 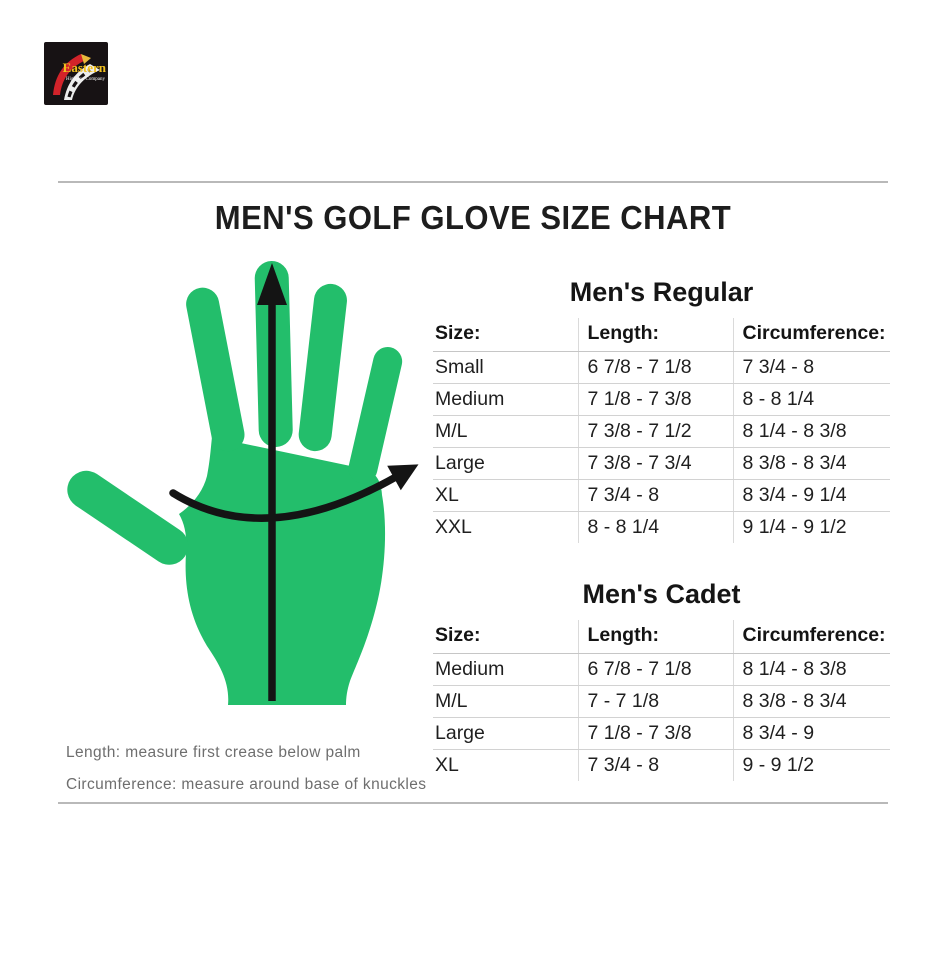 What do you see at coordinates (473, 182) in the screenshot?
I see `top-divider` at bounding box center [473, 182].